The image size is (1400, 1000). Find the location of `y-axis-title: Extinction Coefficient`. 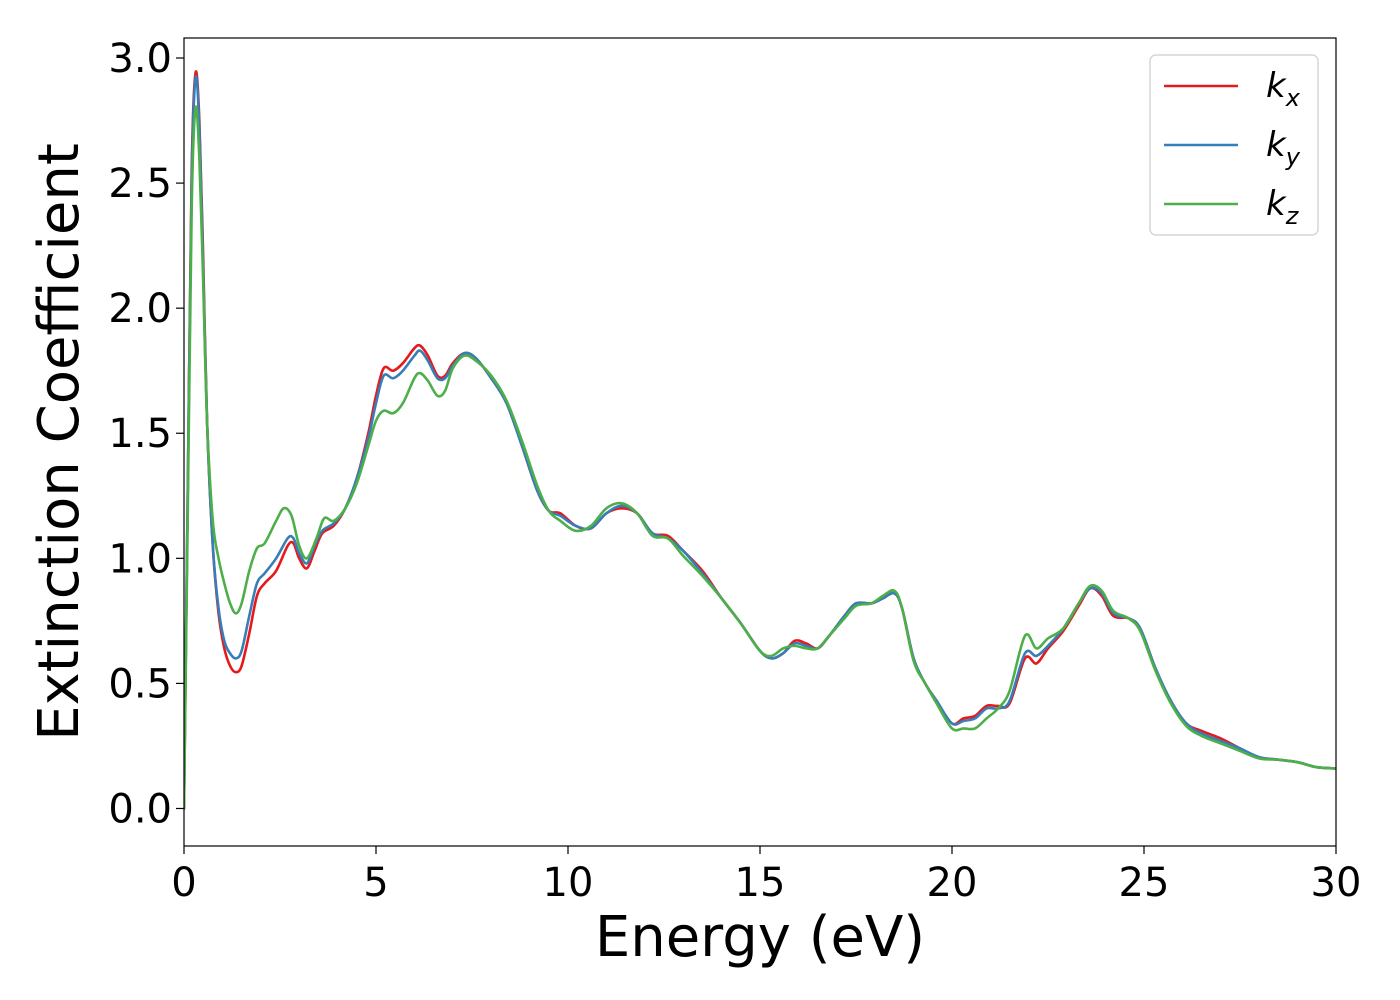

y-axis-title: Extinction Coefficient is located at coordinates (59, 442).